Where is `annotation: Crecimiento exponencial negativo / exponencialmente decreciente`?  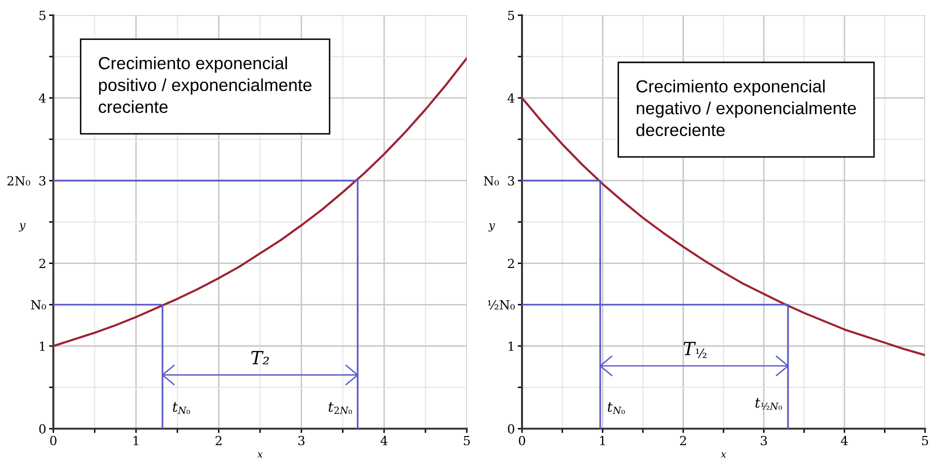 annotation: Crecimiento exponencial negativo / exponencialmente decreciente is located at coordinates (746, 108).